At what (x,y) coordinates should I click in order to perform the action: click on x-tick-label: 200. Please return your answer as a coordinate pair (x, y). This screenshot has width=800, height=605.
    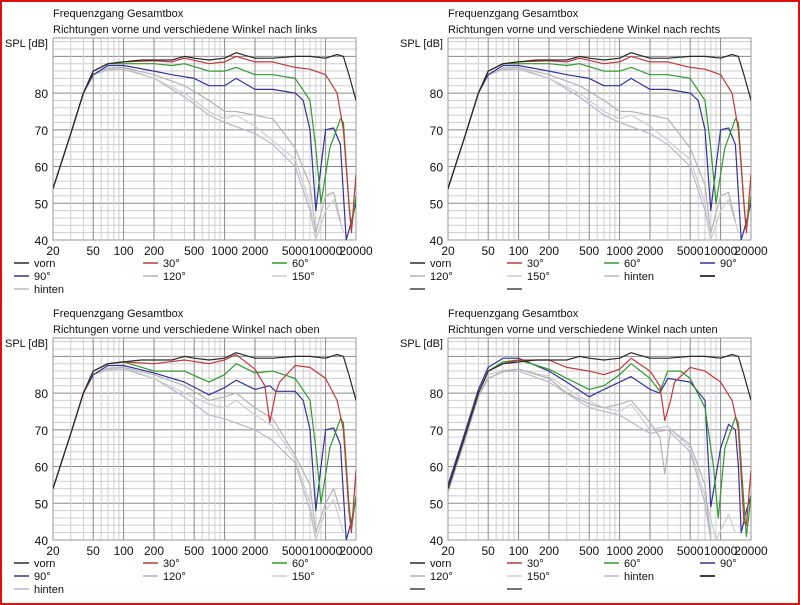
    Looking at the image, I should click on (549, 551).